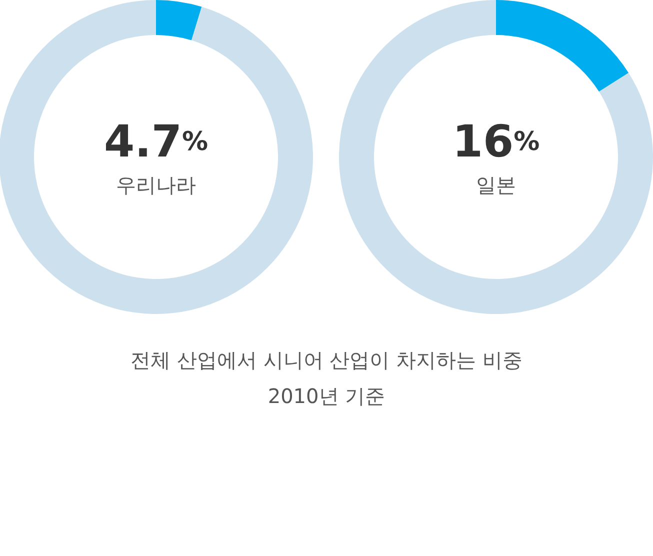  I want to click on slice-label: 우리나라, so click(156, 185).